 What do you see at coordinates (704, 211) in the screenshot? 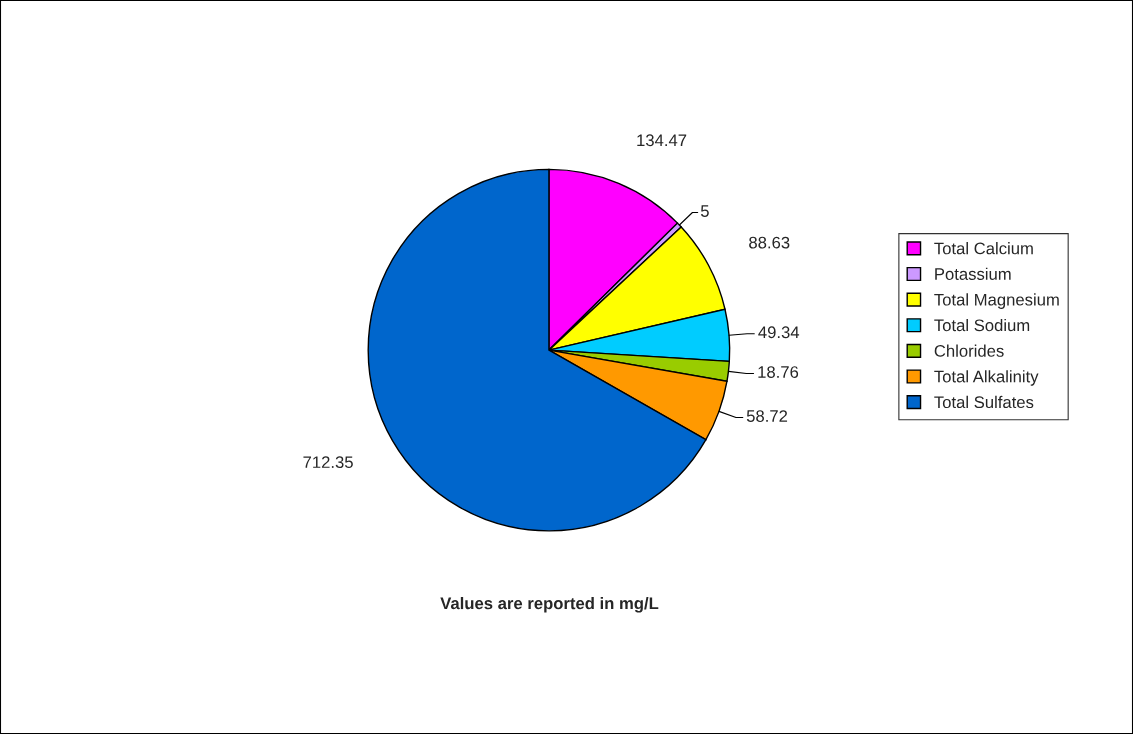
I see `data-label: 5` at bounding box center [704, 211].